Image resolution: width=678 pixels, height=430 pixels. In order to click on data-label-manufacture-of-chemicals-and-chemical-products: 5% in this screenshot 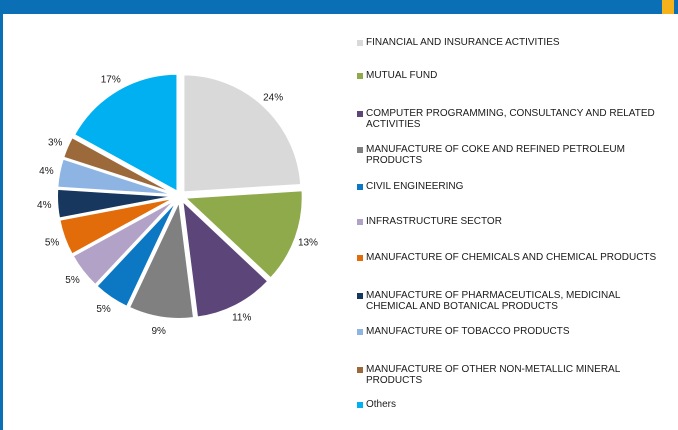, I will do `click(52, 243)`.